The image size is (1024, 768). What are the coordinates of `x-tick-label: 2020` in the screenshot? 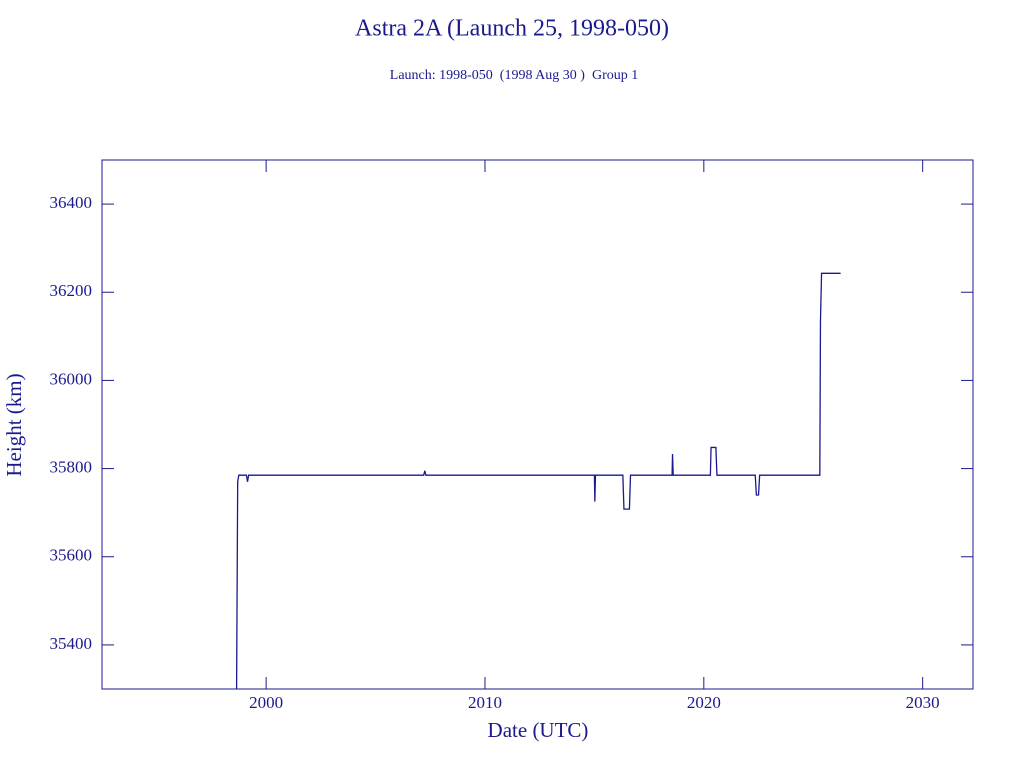 It's located at (704, 702).